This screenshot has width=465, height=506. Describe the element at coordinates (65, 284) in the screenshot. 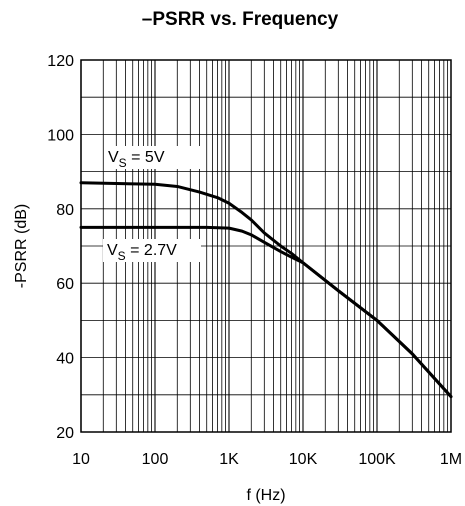

I see `y-tick-label: 60` at that location.